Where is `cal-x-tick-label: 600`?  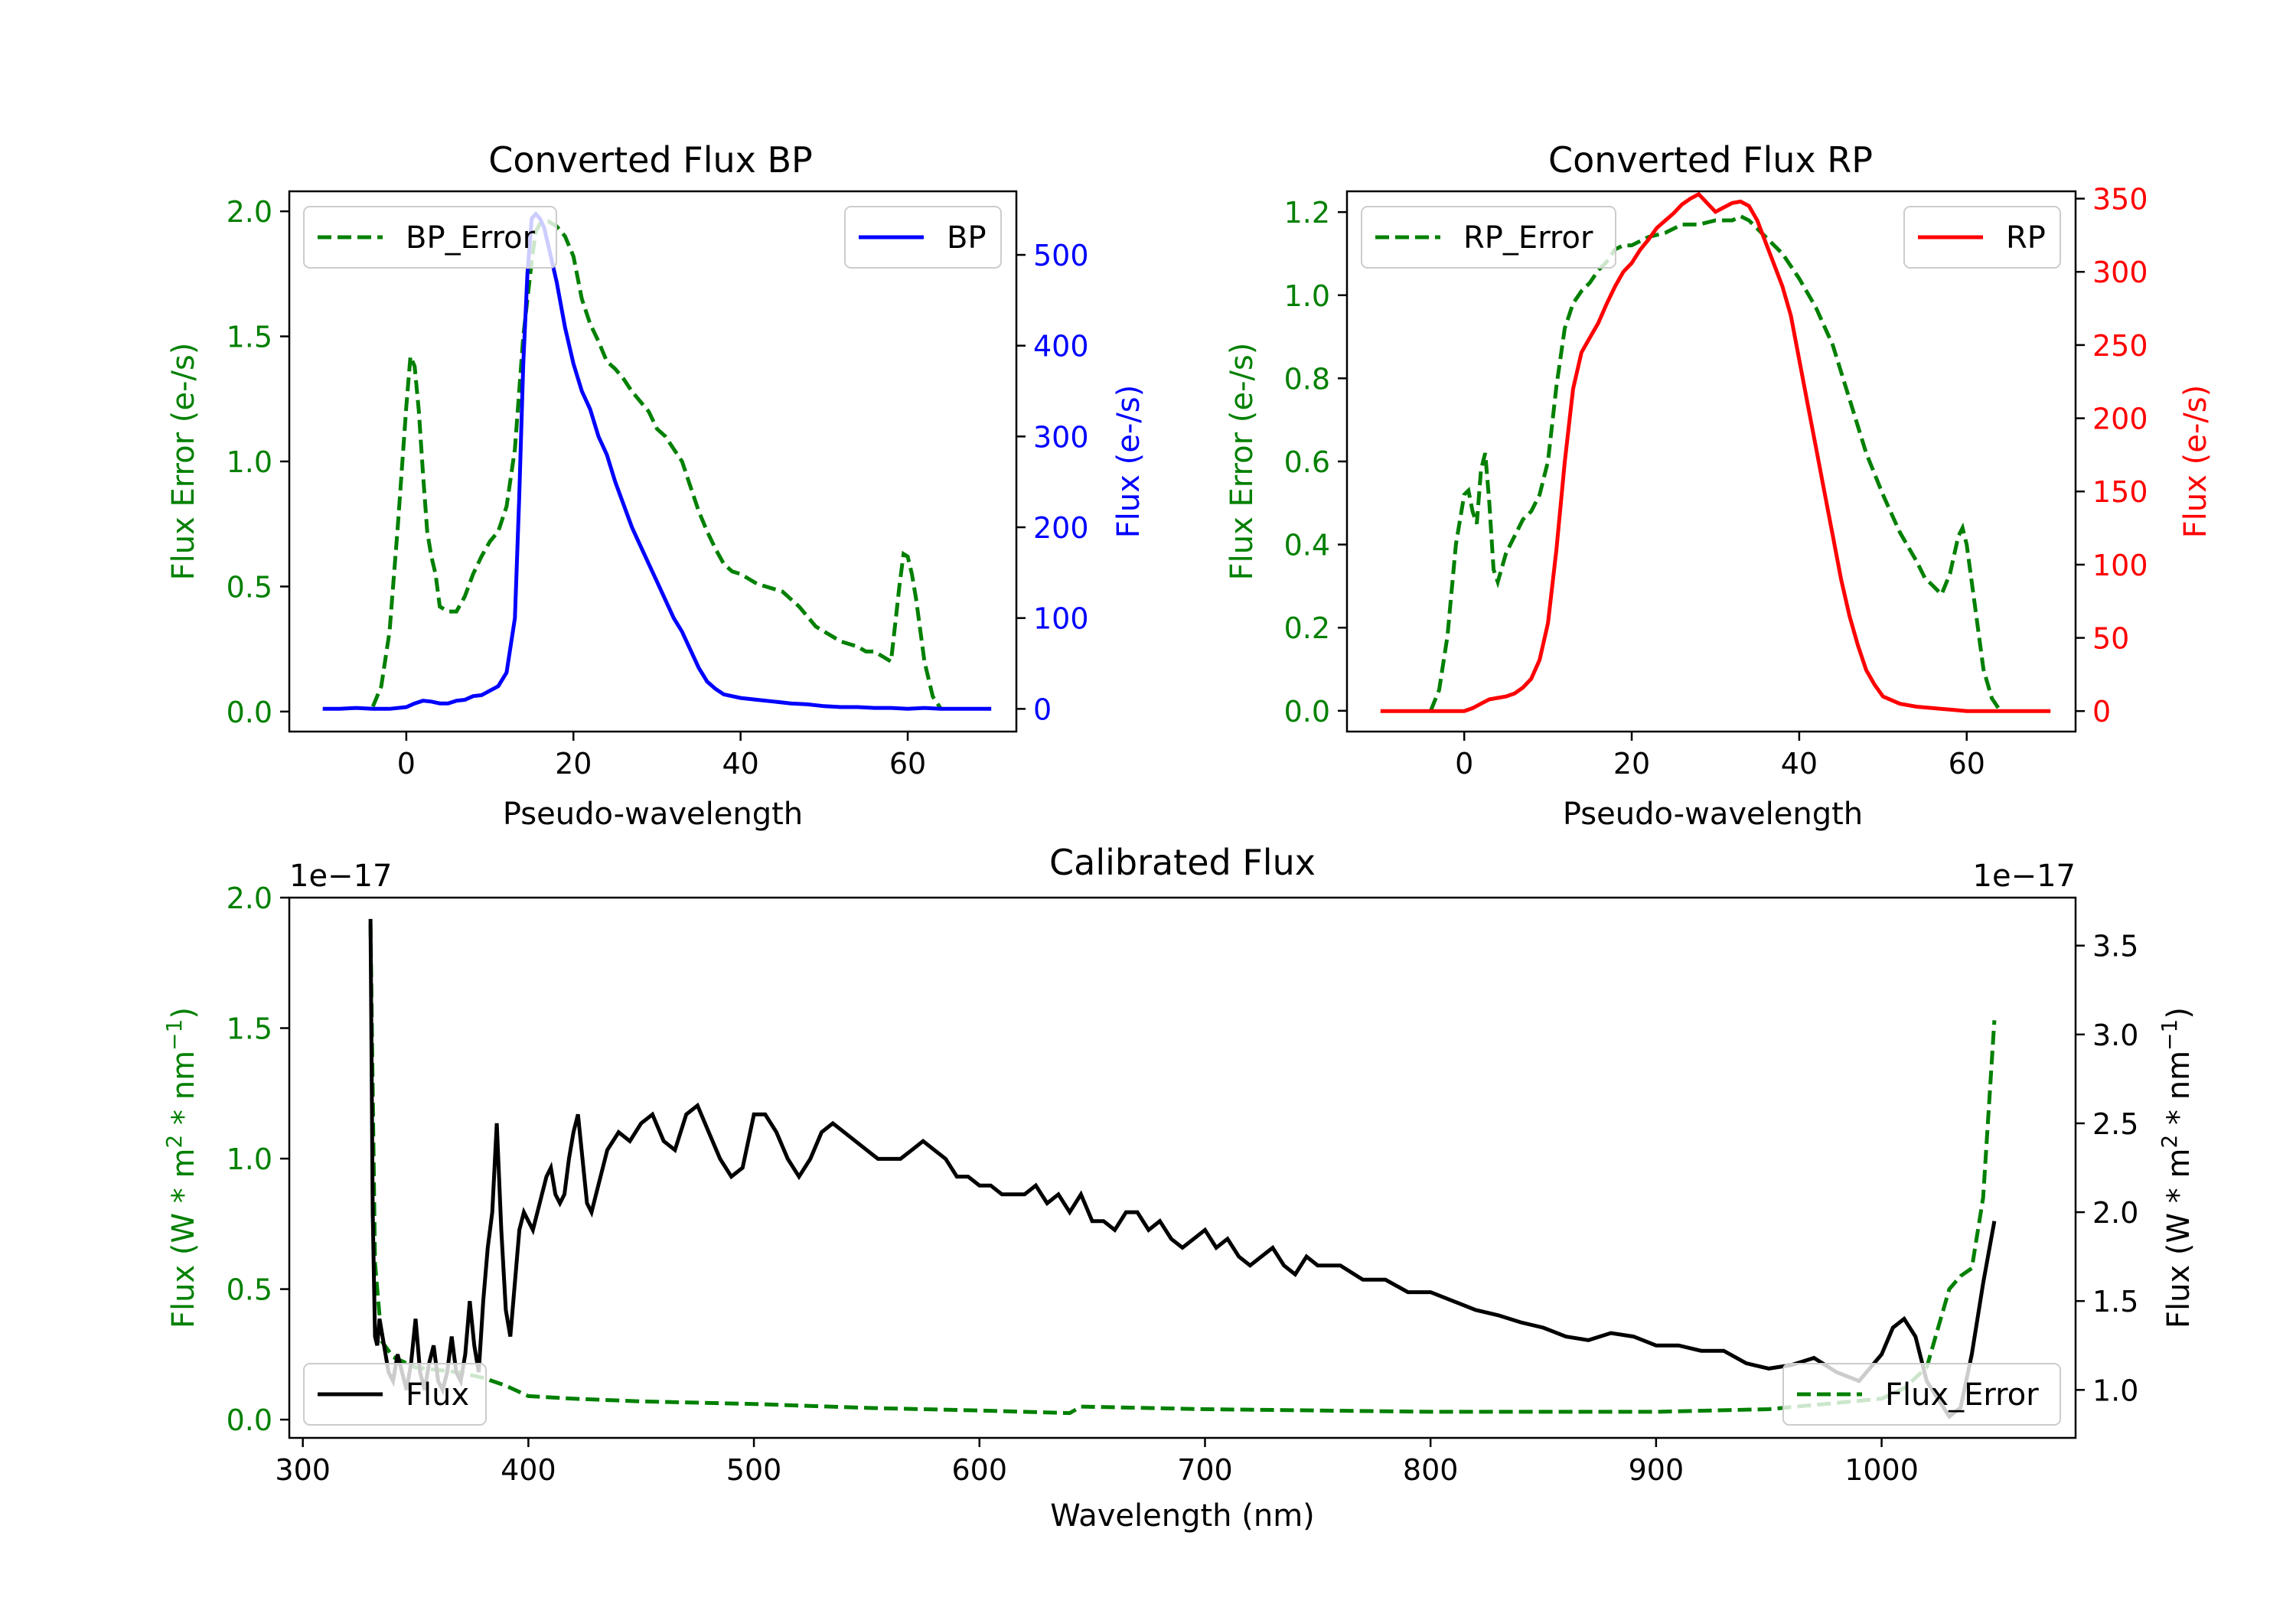 cal-x-tick-label: 600 is located at coordinates (980, 1470).